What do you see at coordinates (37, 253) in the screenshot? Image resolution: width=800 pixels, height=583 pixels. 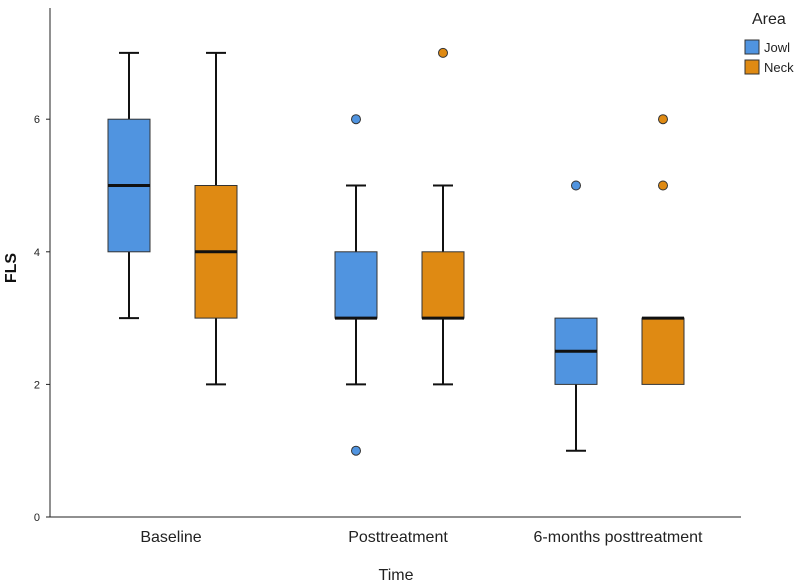 I see `y-tick-label: 4` at bounding box center [37, 253].